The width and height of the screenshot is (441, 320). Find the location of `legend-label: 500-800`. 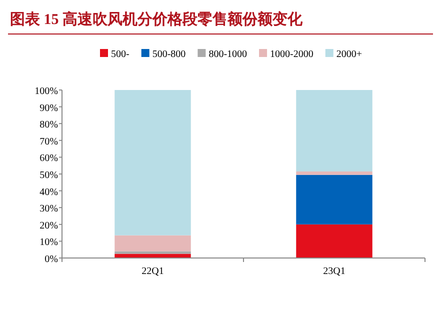

legend-label: 500-800 is located at coordinates (169, 54).